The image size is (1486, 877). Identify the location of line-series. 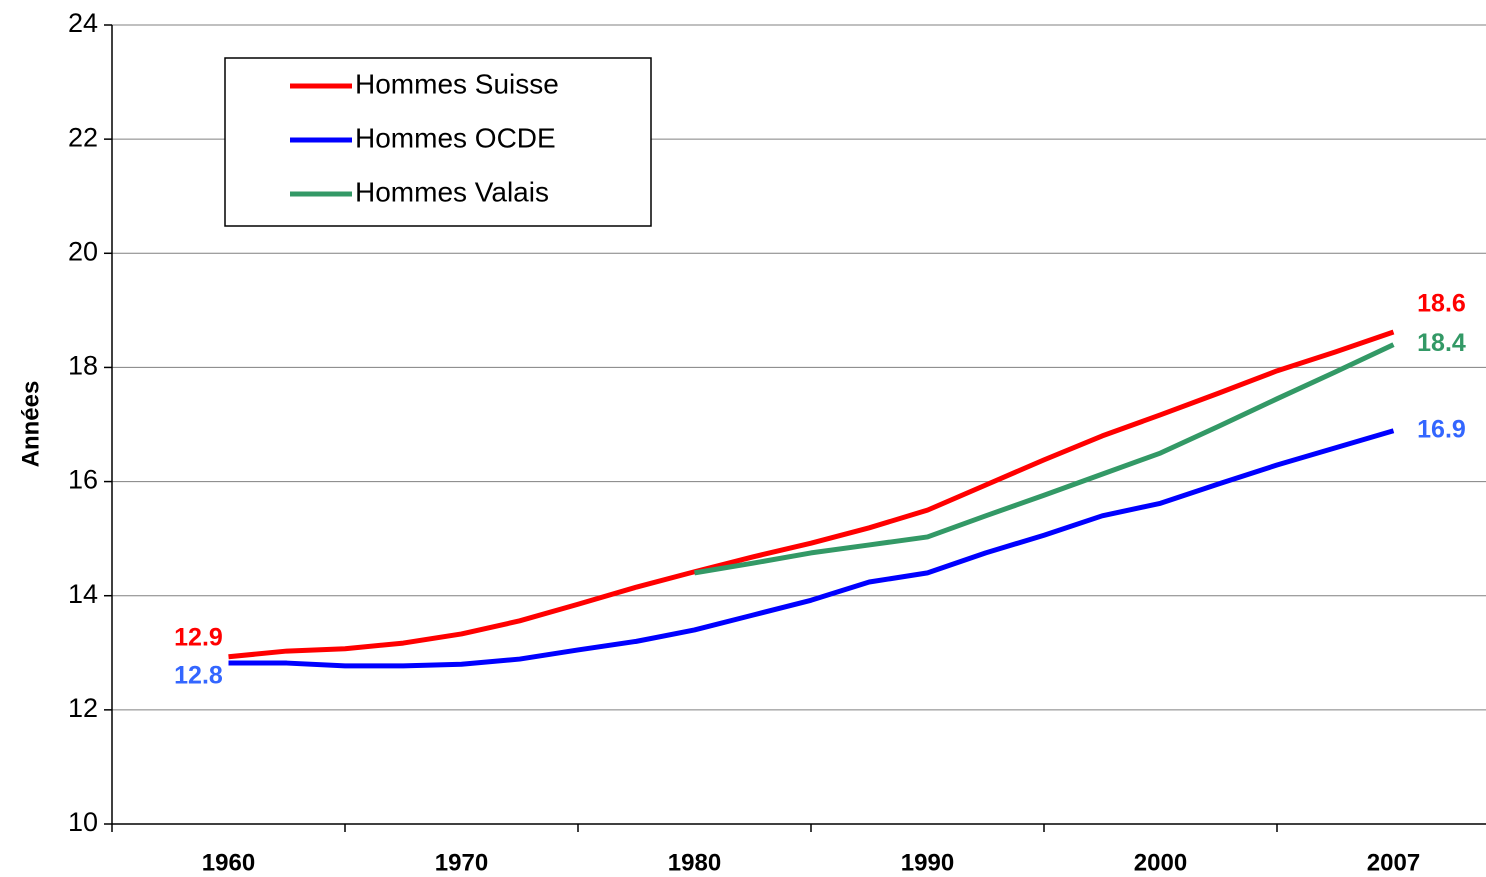
(1044, 459).